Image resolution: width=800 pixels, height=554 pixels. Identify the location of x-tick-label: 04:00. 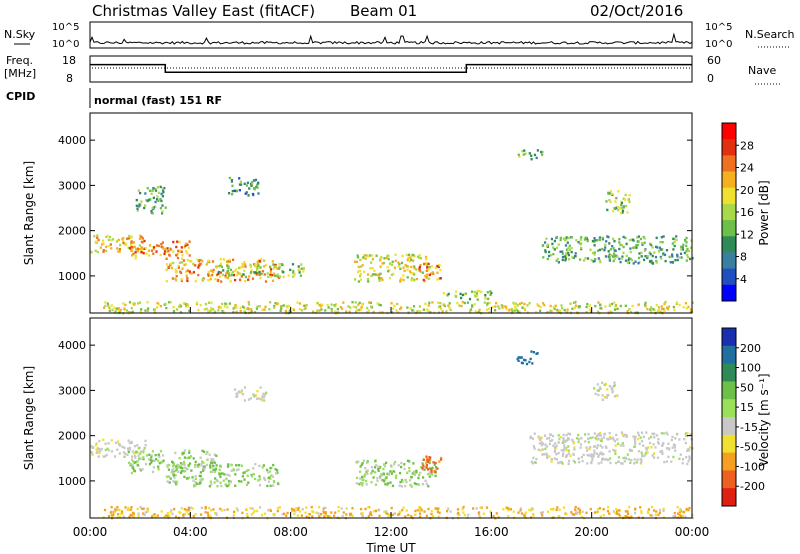
(190, 532).